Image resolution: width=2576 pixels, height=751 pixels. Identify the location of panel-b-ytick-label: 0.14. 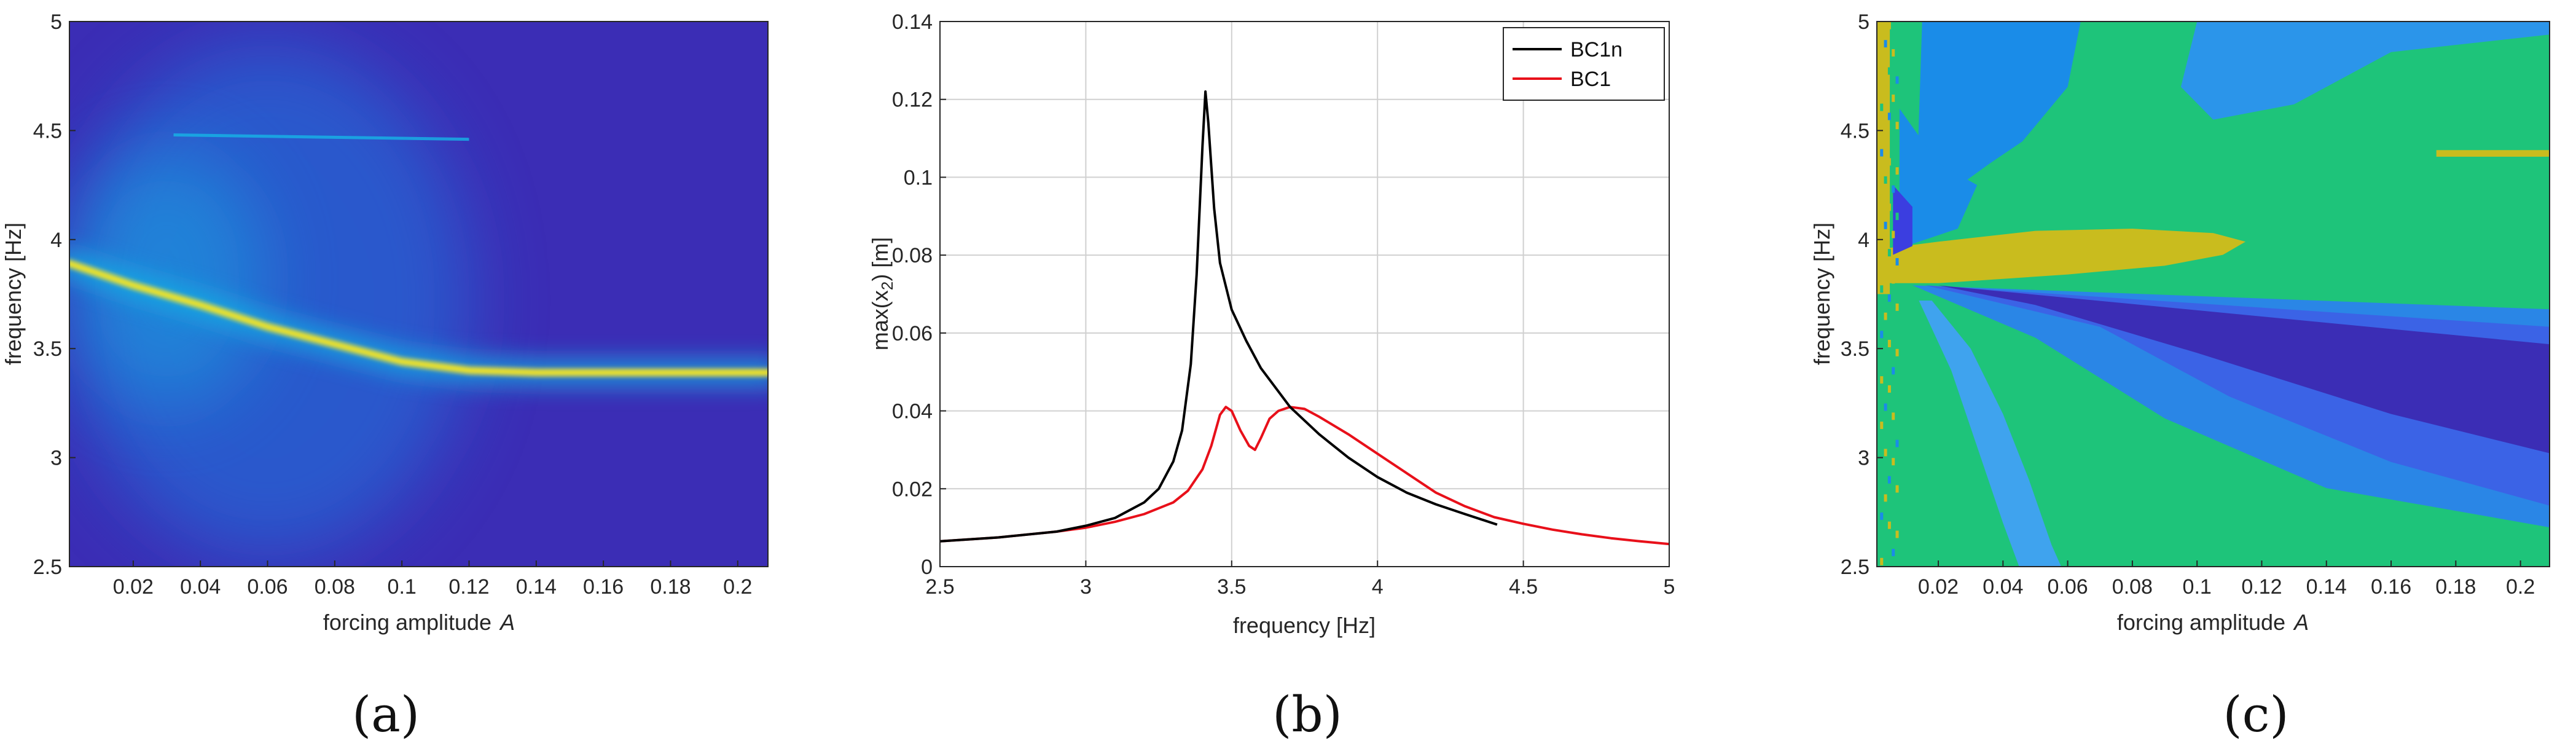
(912, 22).